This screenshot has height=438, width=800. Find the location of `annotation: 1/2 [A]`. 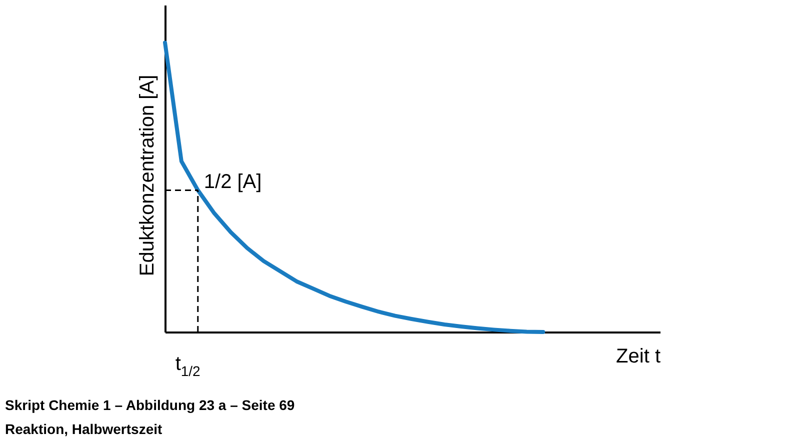

annotation: 1/2 [A] is located at coordinates (233, 182).